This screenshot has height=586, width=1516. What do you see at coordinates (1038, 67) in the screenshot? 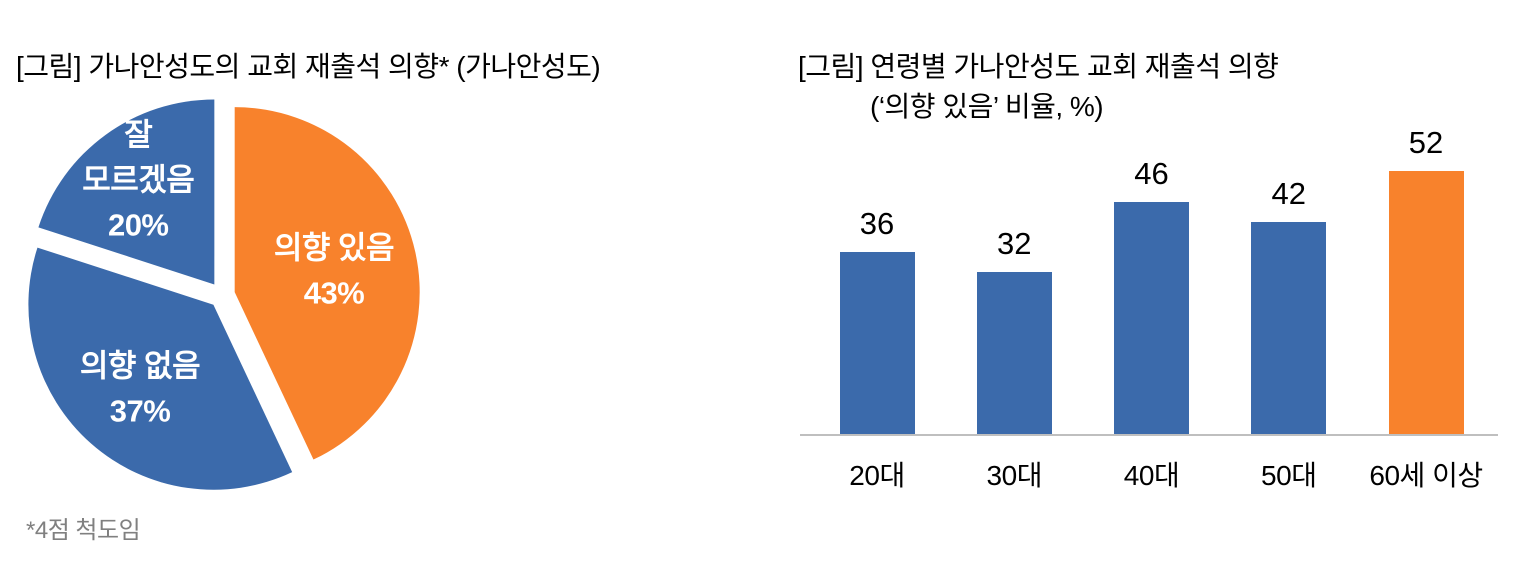
I see `bar-chart-title-line1: [그림] 연령별 가나안성도 교회 재출석 의향` at bounding box center [1038, 67].